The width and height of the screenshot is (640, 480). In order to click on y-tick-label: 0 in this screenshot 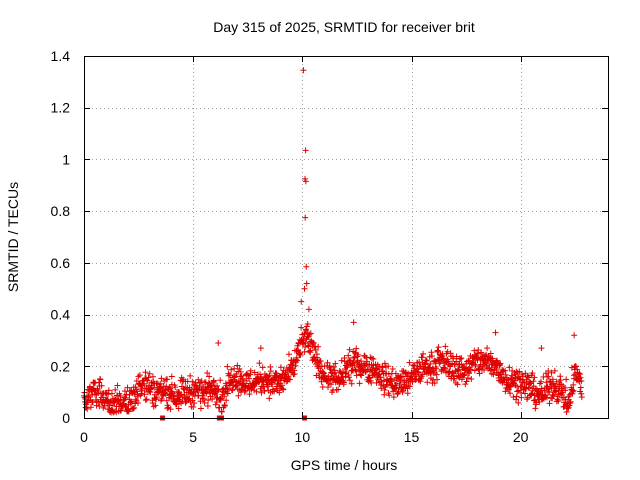, I will do `click(66, 418)`.